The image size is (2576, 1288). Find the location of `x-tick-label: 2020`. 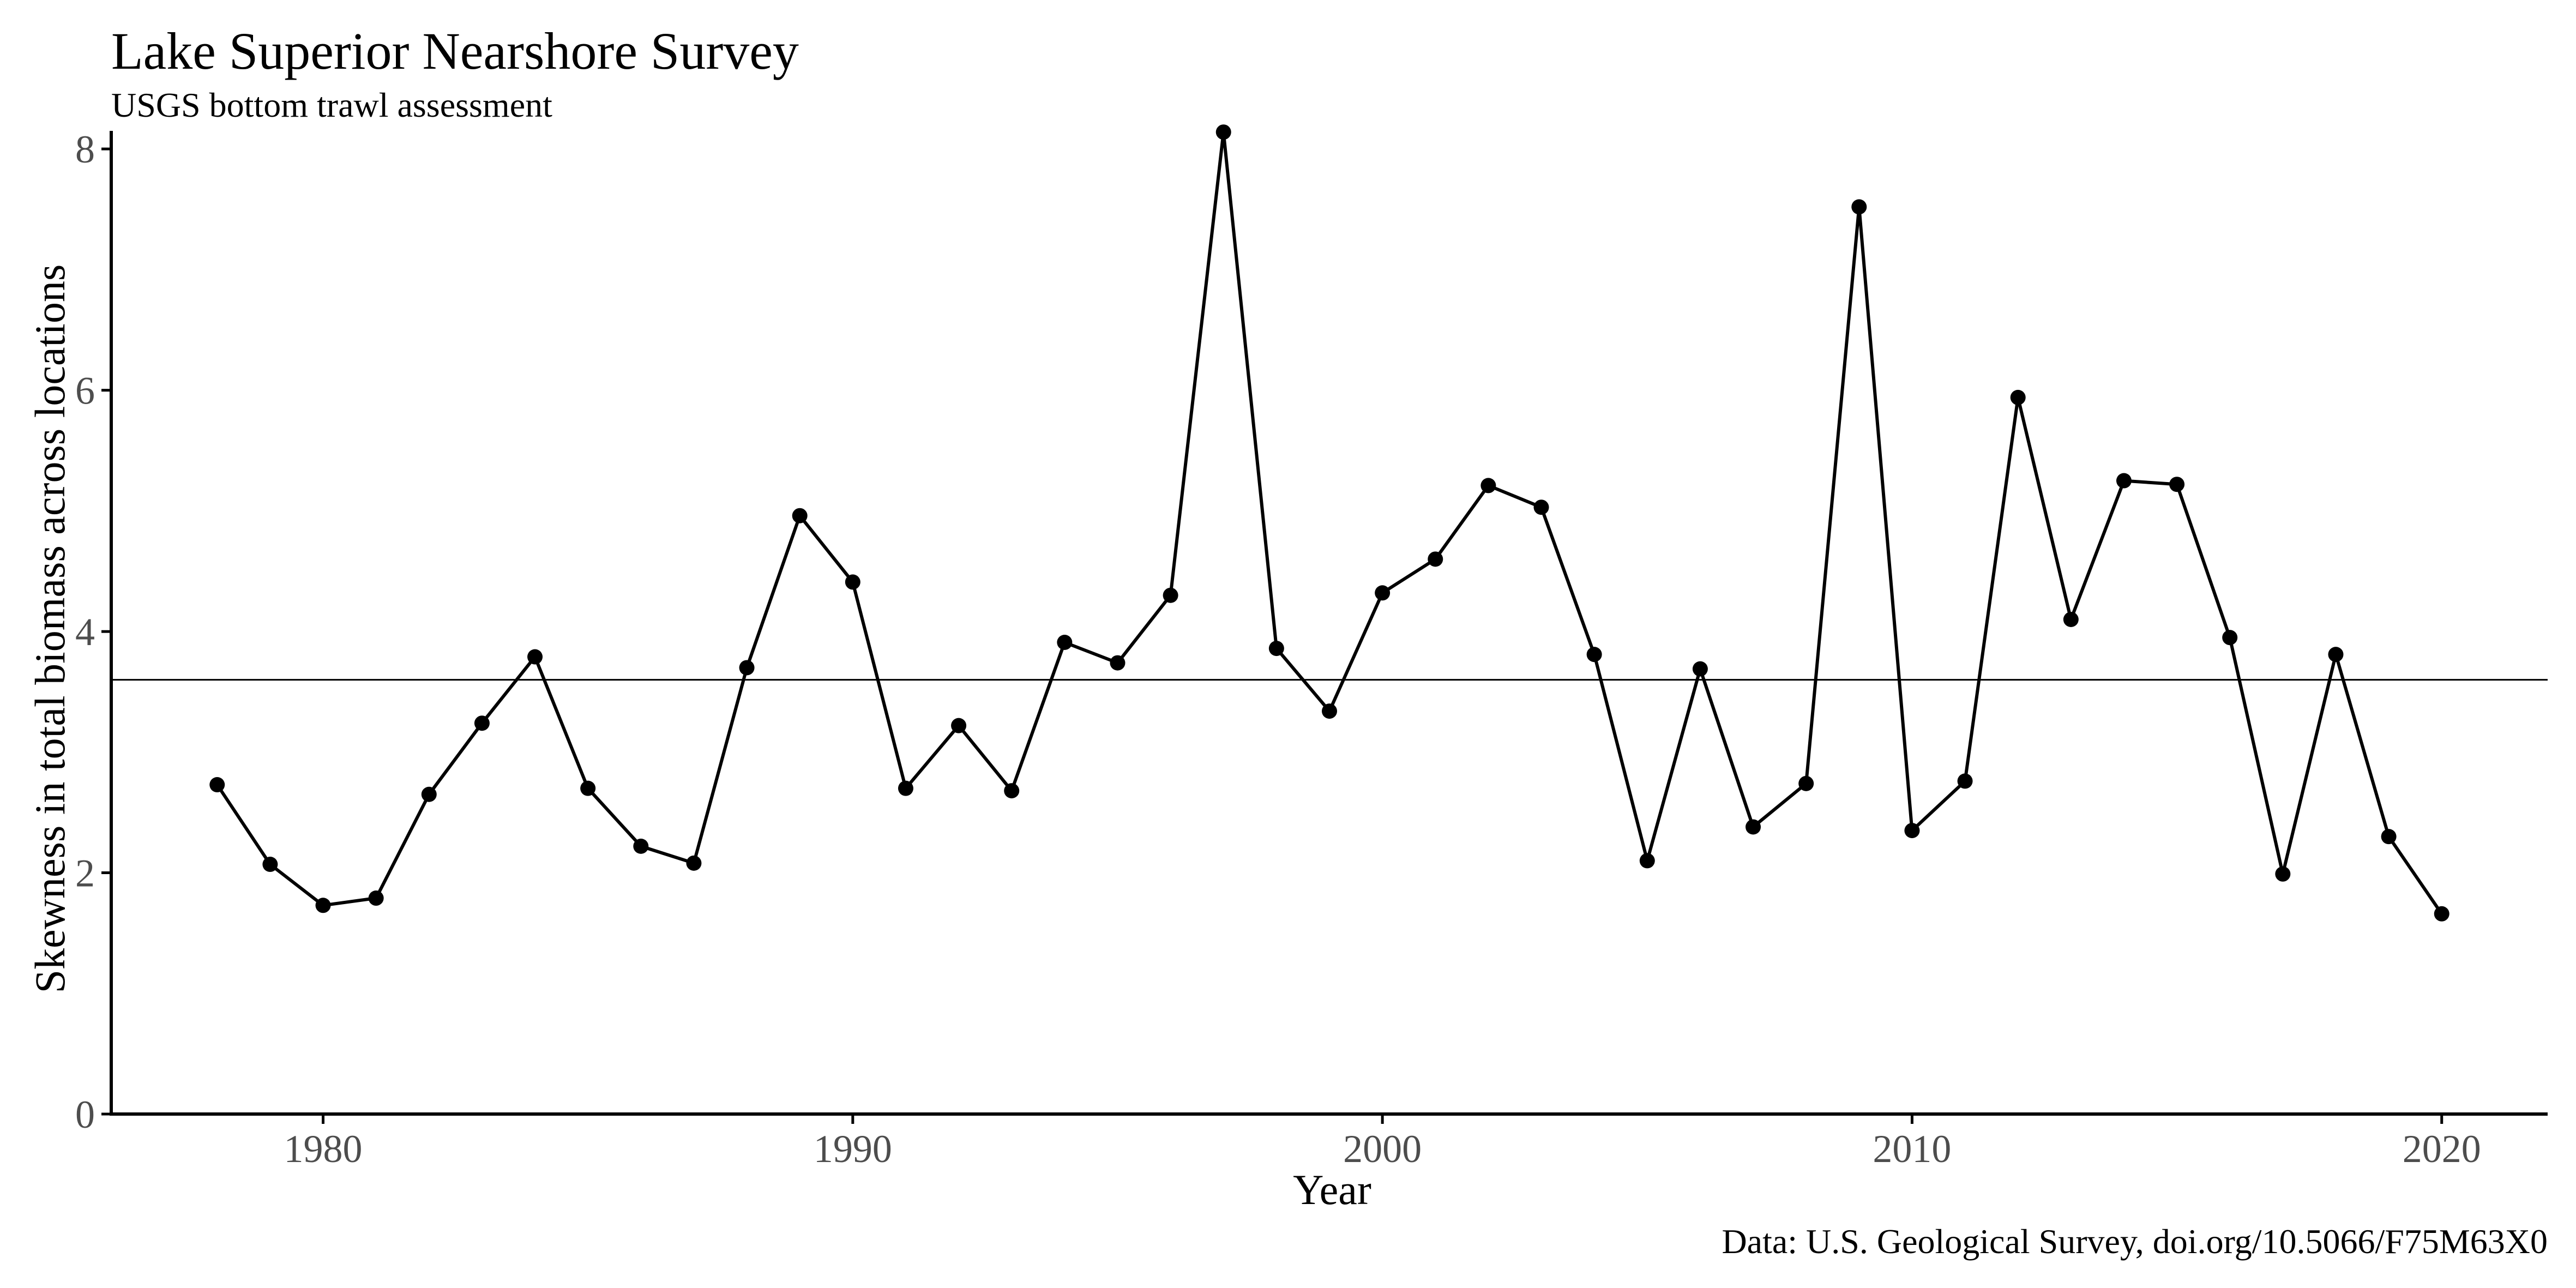

x-tick-label: 2020 is located at coordinates (2442, 1149).